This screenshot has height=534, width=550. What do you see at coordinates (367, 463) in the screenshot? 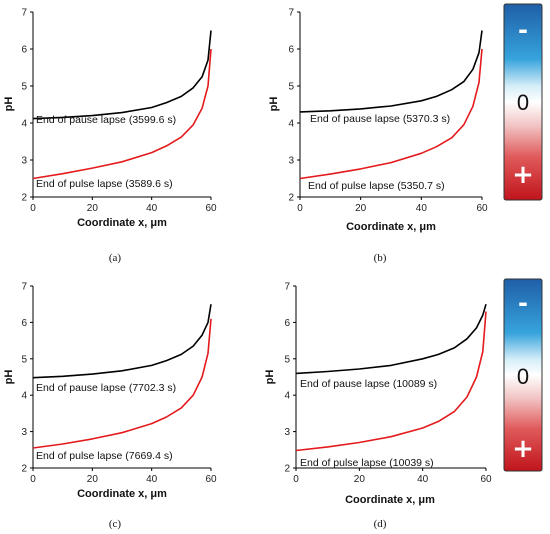
I see `series-label-pulse: End of pulse lapse (10039 s)` at bounding box center [367, 463].